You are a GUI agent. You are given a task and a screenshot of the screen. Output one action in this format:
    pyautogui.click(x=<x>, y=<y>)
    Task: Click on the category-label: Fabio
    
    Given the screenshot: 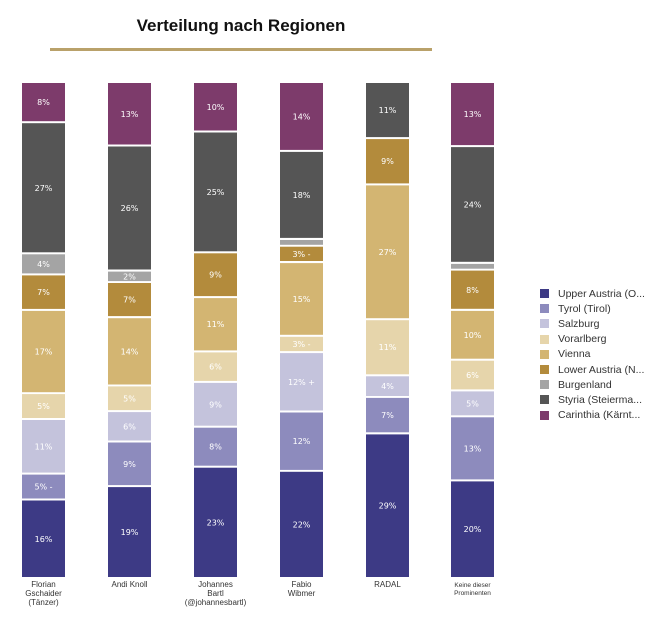 What is the action you would take?
    pyautogui.click(x=301, y=584)
    